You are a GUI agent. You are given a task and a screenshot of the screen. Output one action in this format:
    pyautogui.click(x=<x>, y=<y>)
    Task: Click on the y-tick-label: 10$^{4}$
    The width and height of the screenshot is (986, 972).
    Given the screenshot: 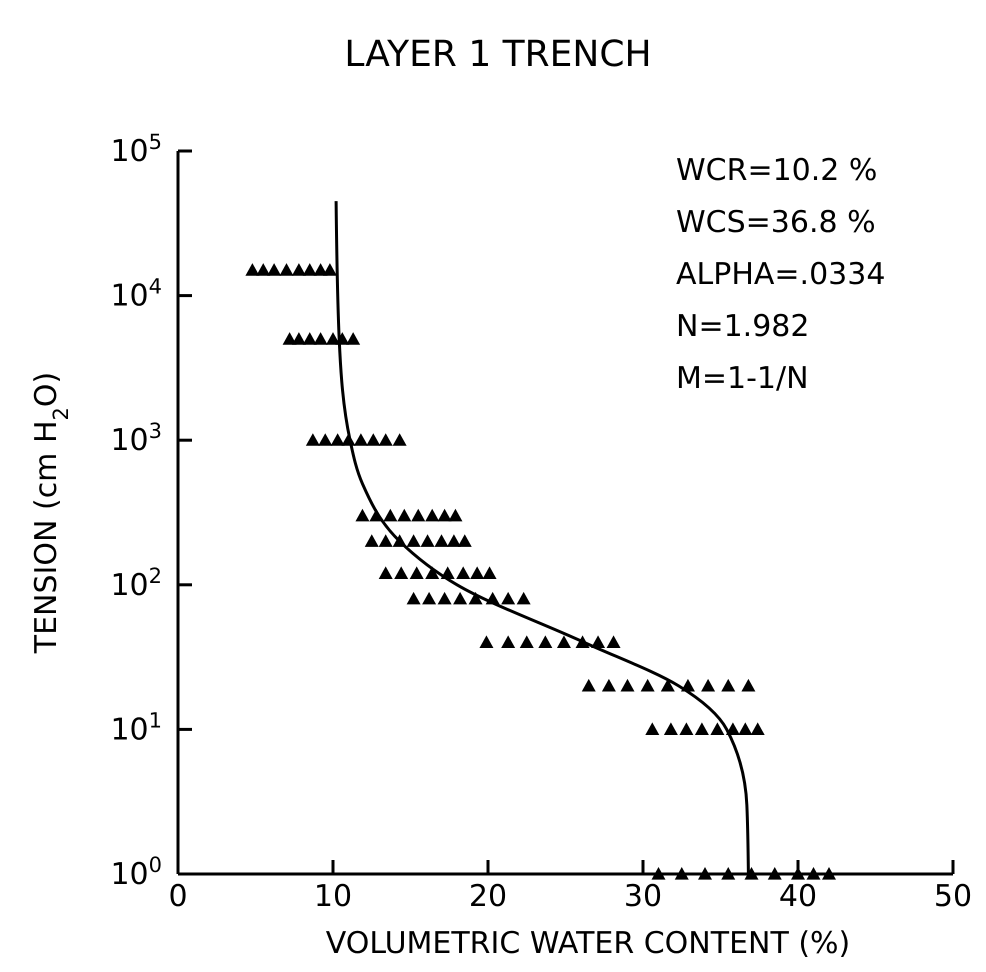 What is the action you would take?
    pyautogui.click(x=136, y=294)
    